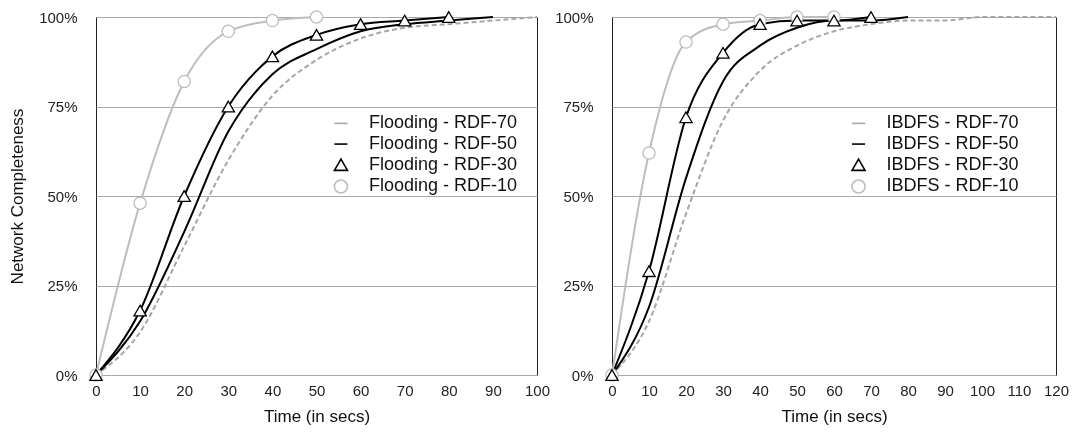 The image size is (1073, 432). I want to click on legend-label: IBDFS - RDF-10, so click(952, 185).